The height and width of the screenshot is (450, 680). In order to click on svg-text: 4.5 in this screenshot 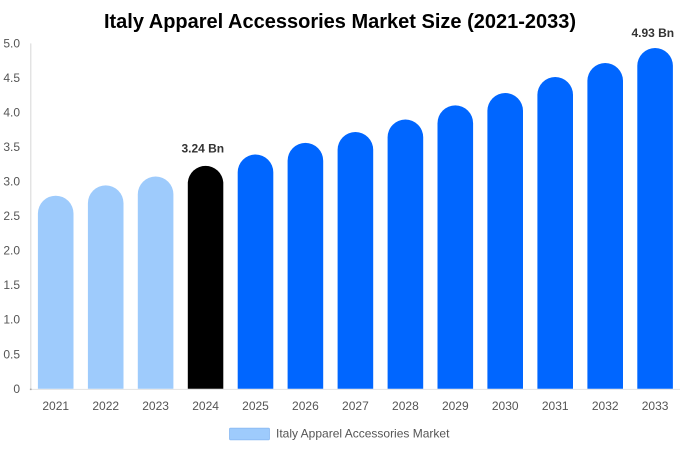, I will do `click(11, 78)`.